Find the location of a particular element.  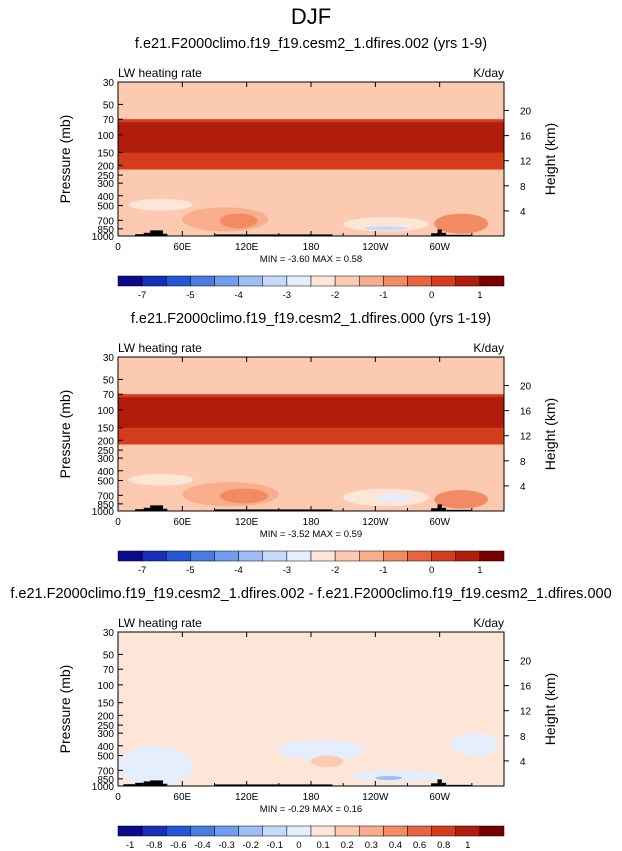

colorbar-label: -0.1 is located at coordinates (275, 845).